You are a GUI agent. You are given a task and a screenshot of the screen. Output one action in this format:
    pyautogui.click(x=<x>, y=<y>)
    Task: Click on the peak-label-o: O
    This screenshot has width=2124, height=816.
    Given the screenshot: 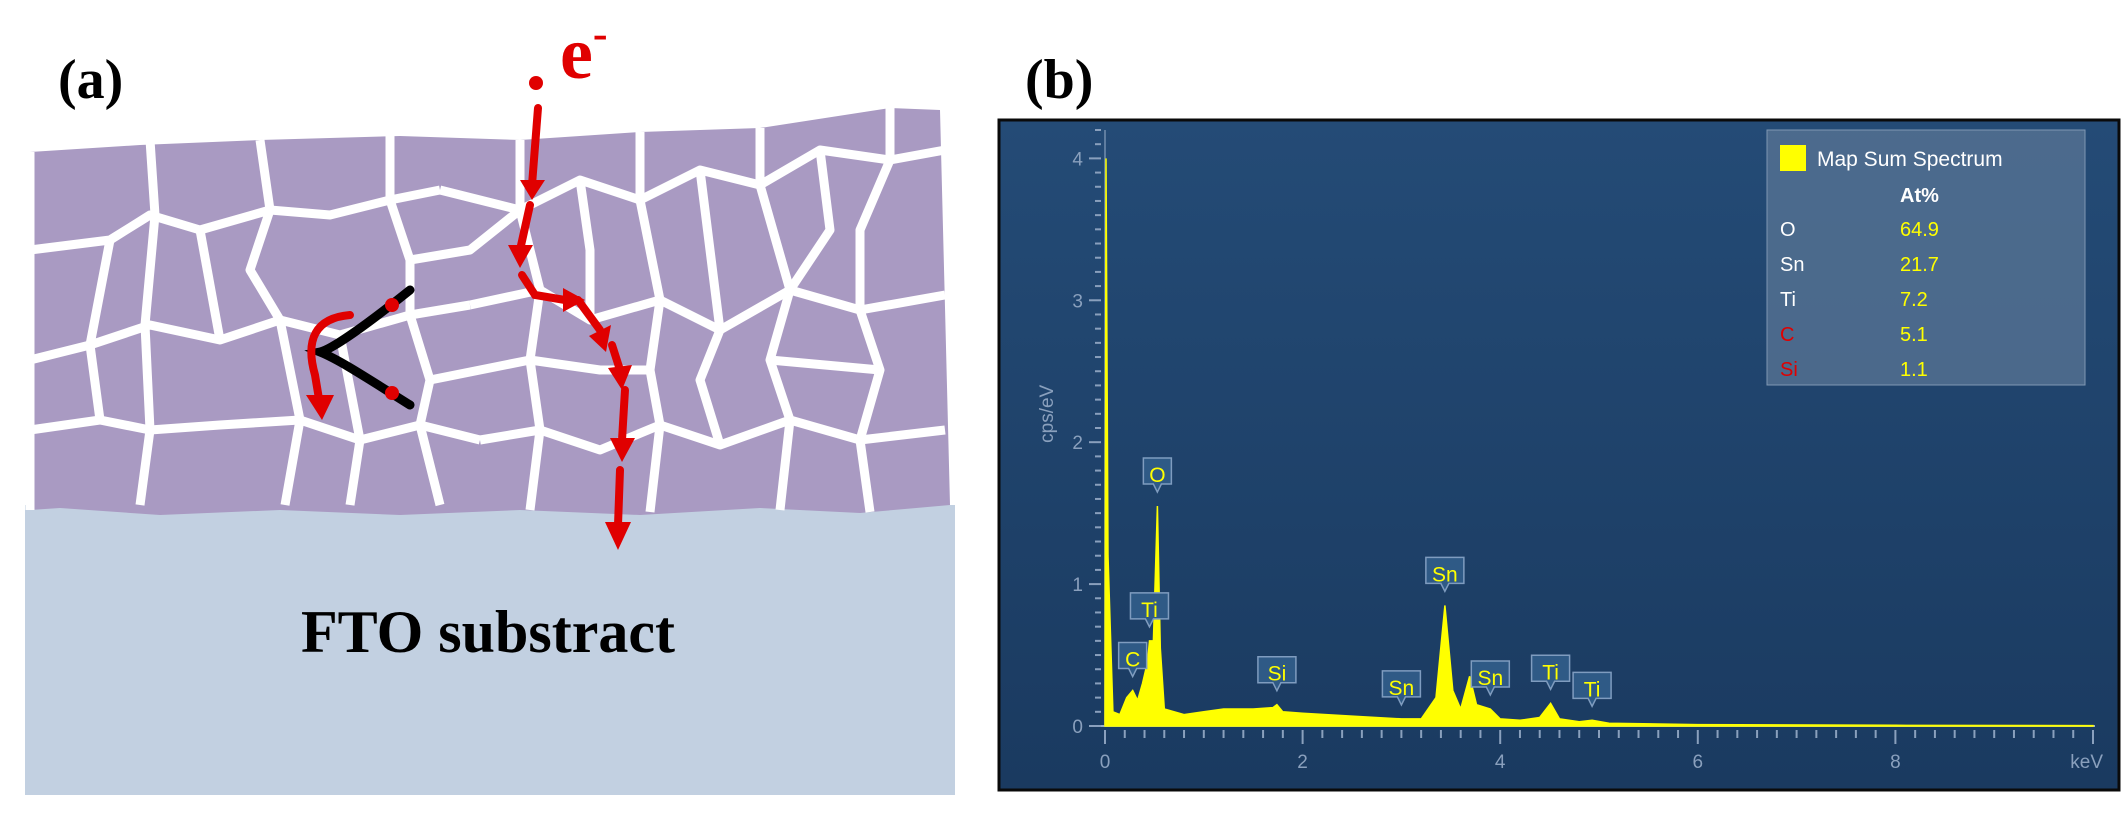 What is the action you would take?
    pyautogui.click(x=1157, y=475)
    